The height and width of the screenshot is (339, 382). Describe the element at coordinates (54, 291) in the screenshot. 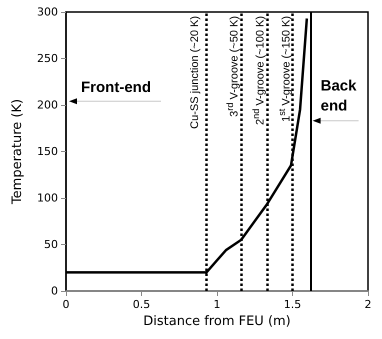

I see `y-tick-label: 0` at that location.